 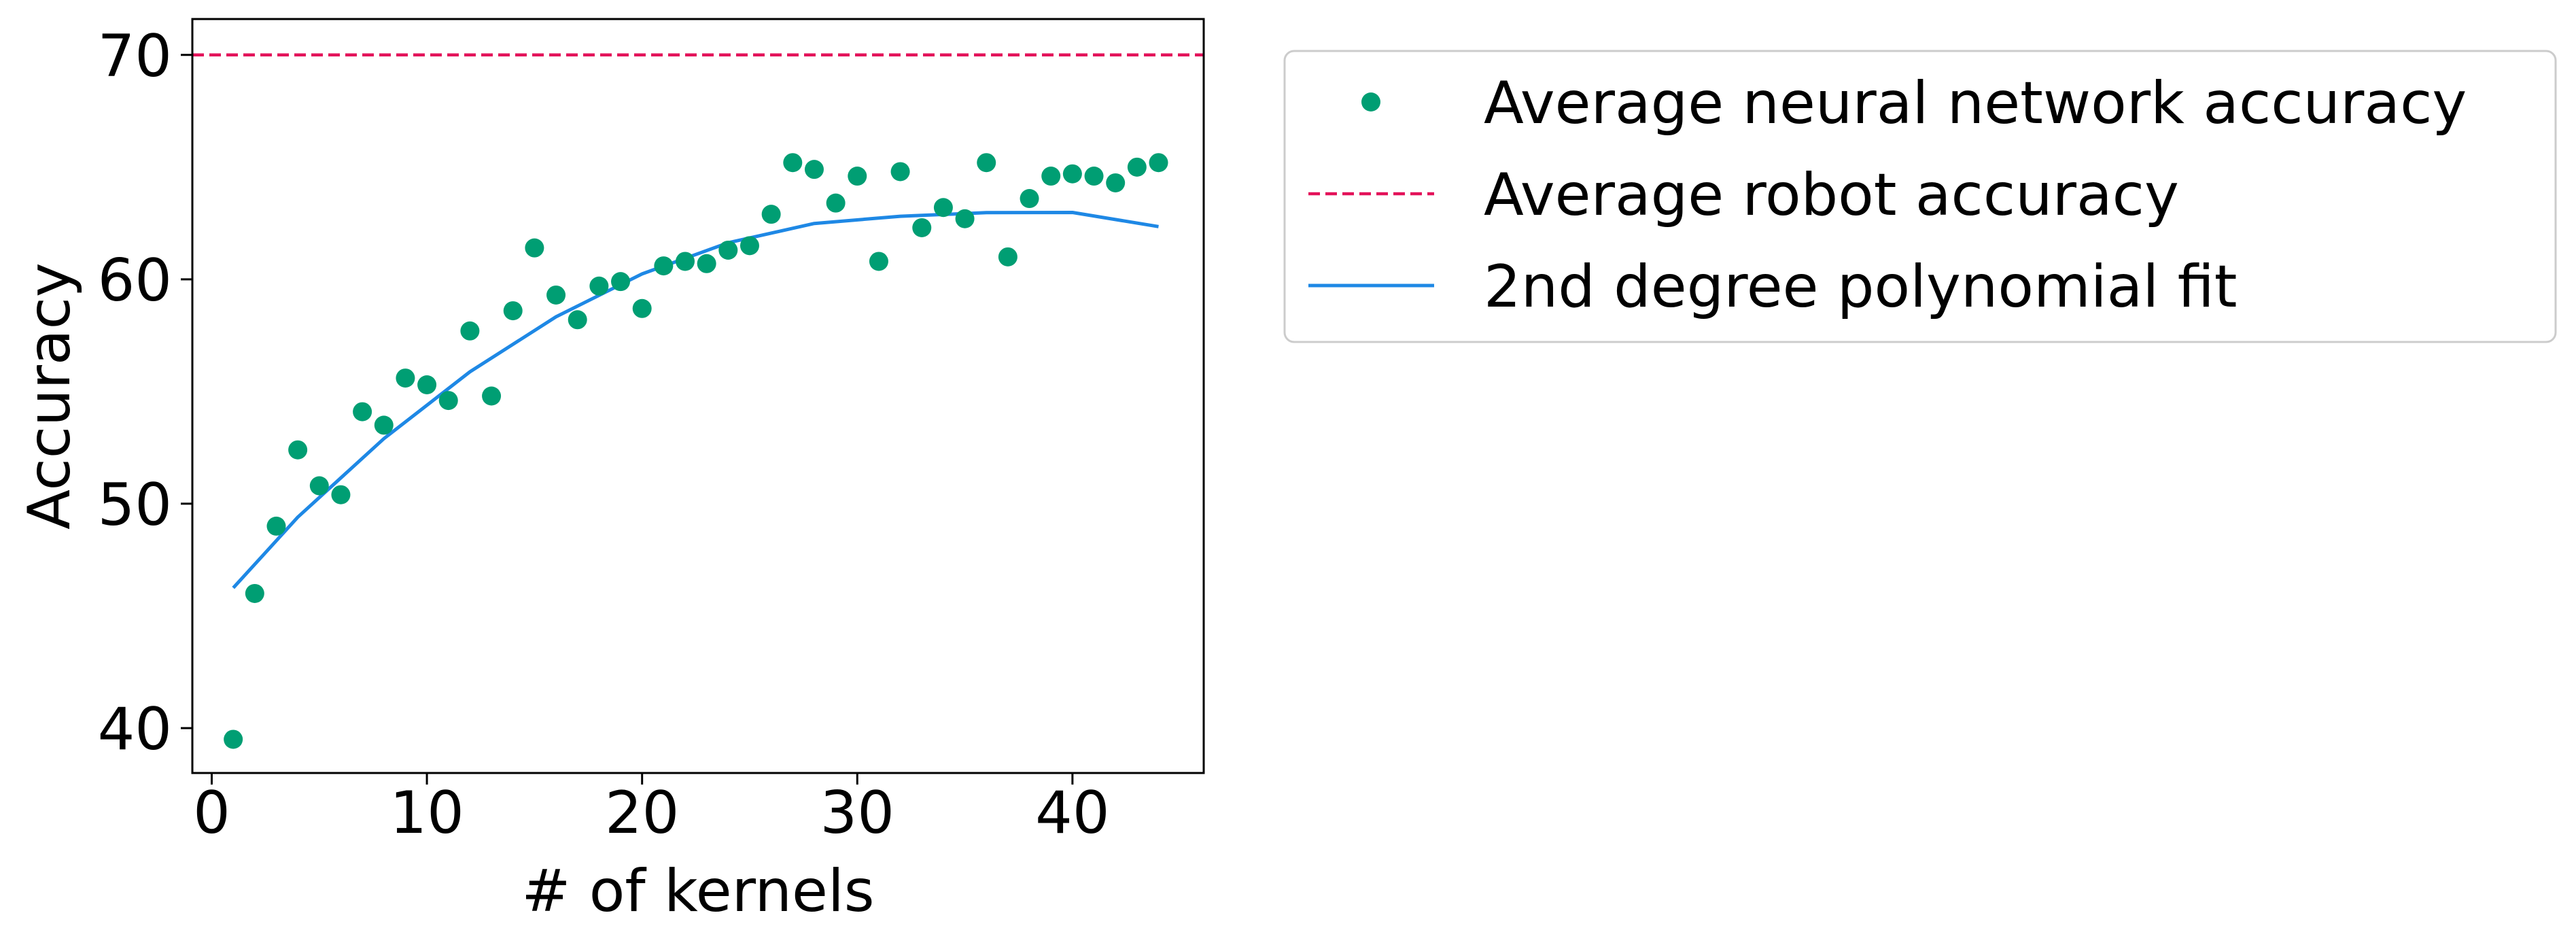 I want to click on legend-label: Average robot accuracy, so click(x=1831, y=195).